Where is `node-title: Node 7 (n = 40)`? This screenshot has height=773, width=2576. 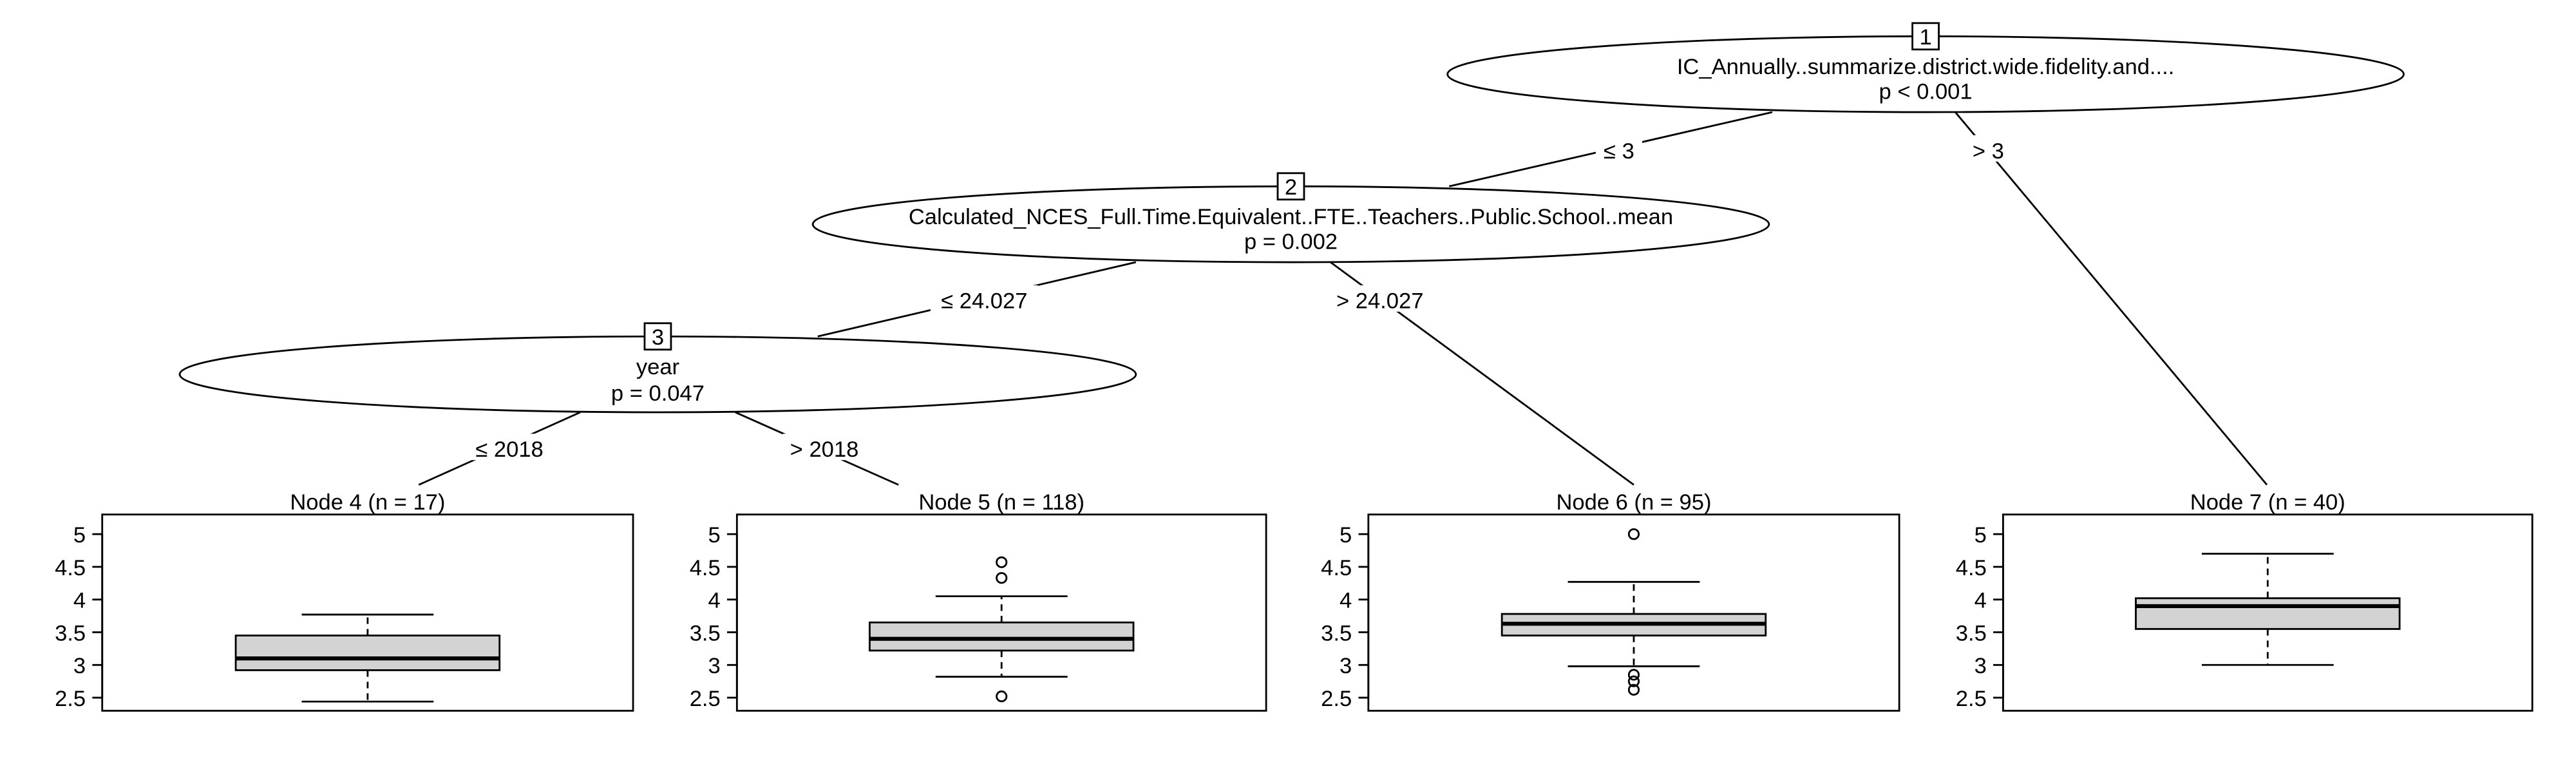
node-title: Node 7 (n = 40) is located at coordinates (2267, 503).